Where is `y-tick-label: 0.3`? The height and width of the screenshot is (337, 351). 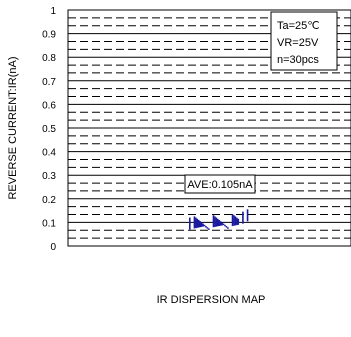 y-tick-label: 0.3 is located at coordinates (49, 176).